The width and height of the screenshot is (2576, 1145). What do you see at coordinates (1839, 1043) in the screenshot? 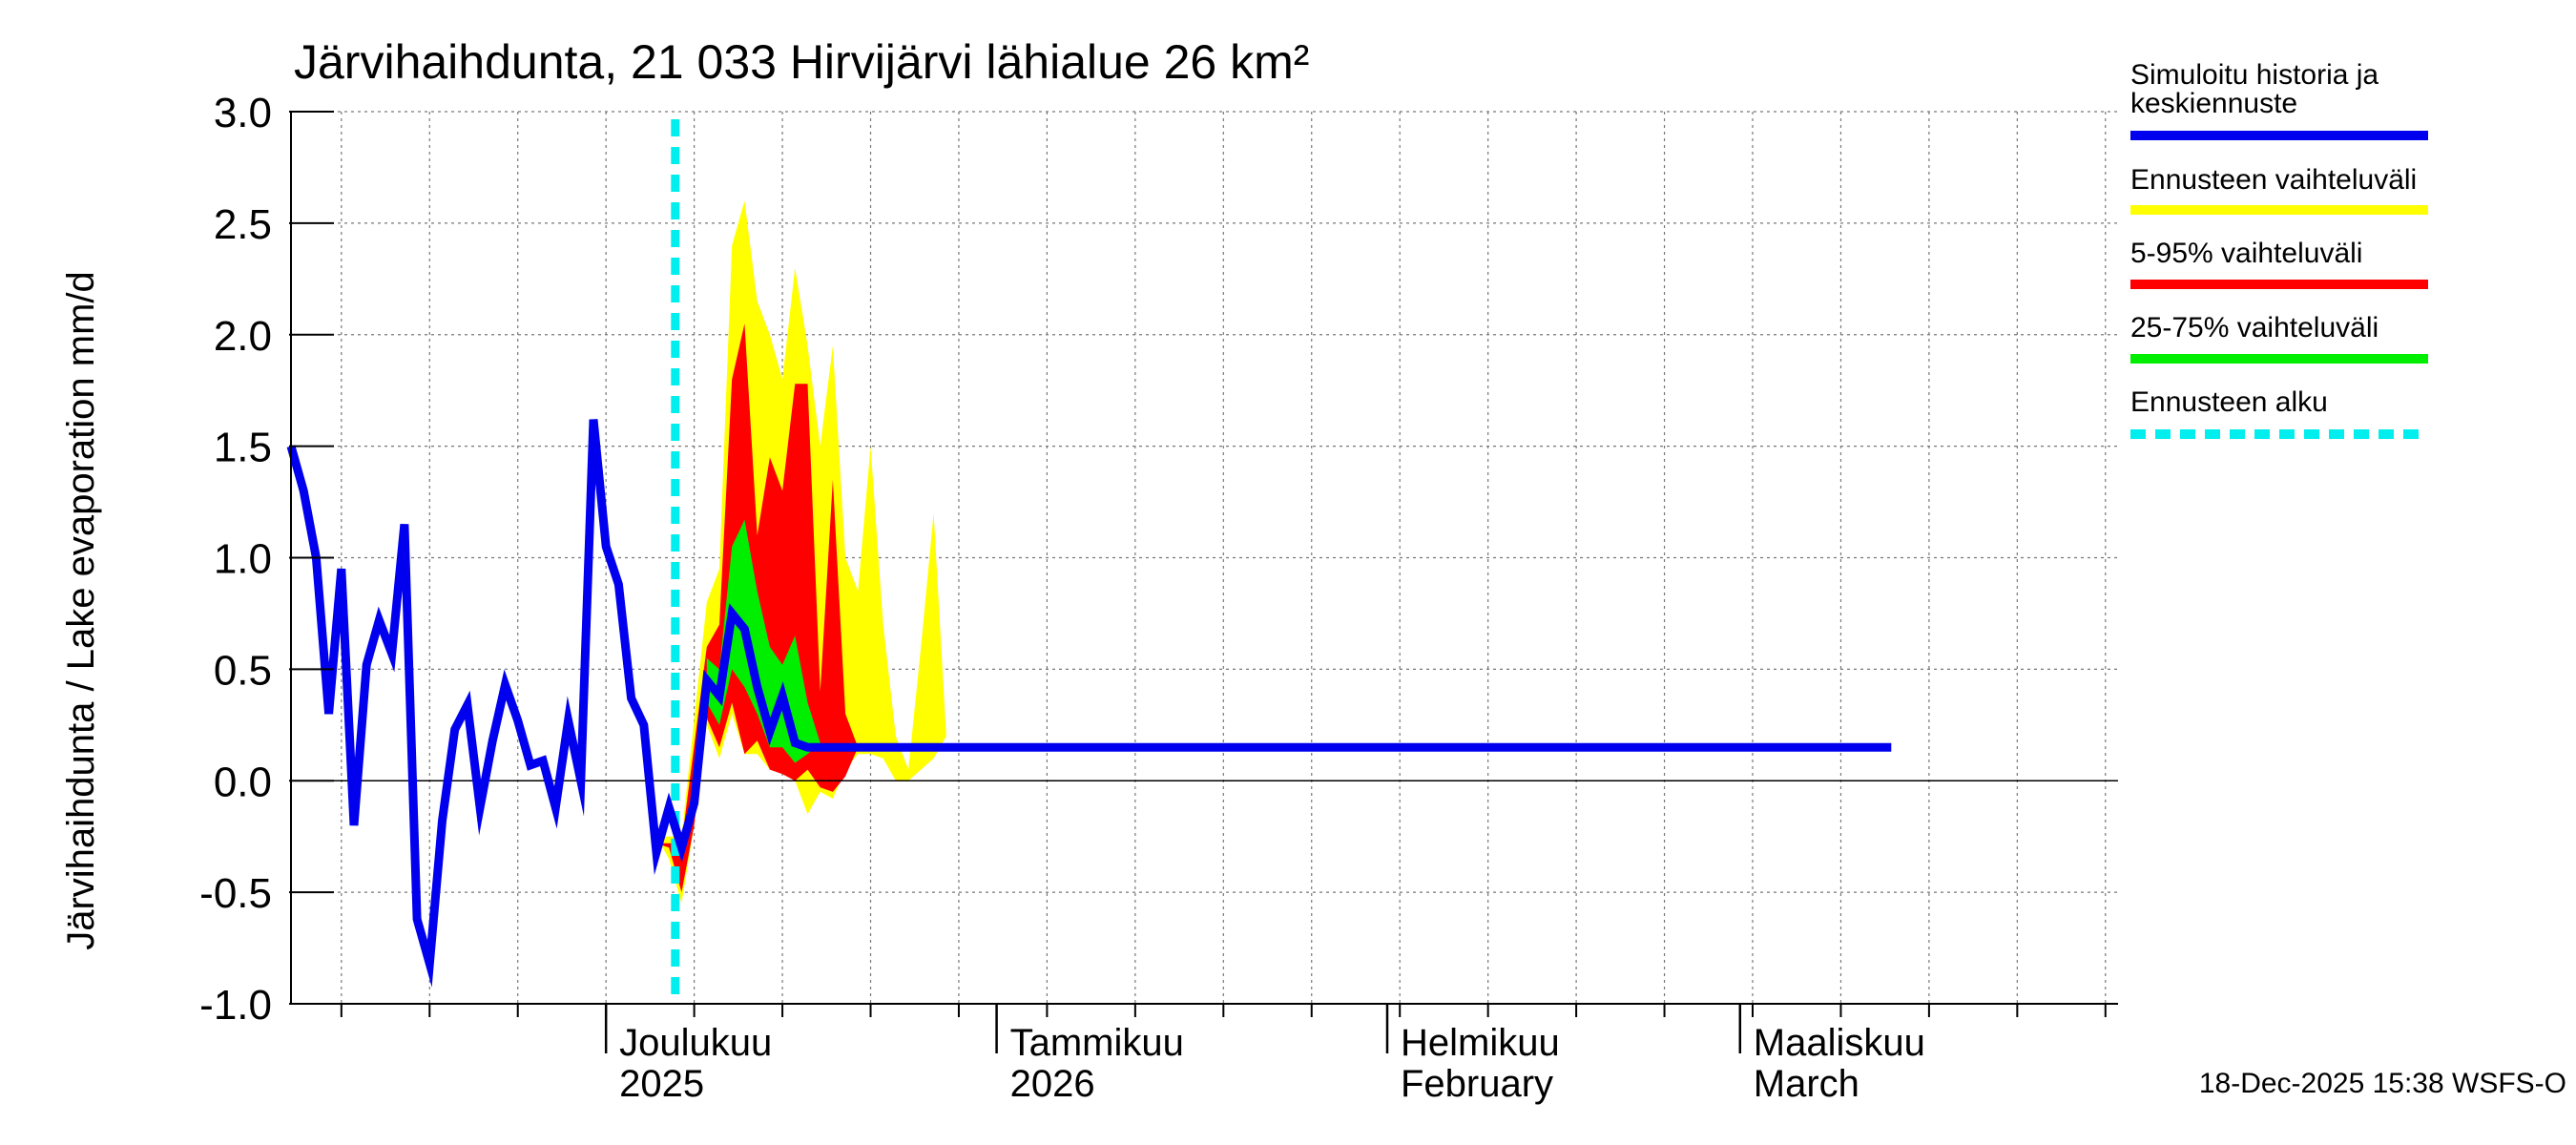
I see `month-label: Maaliskuu` at bounding box center [1839, 1043].